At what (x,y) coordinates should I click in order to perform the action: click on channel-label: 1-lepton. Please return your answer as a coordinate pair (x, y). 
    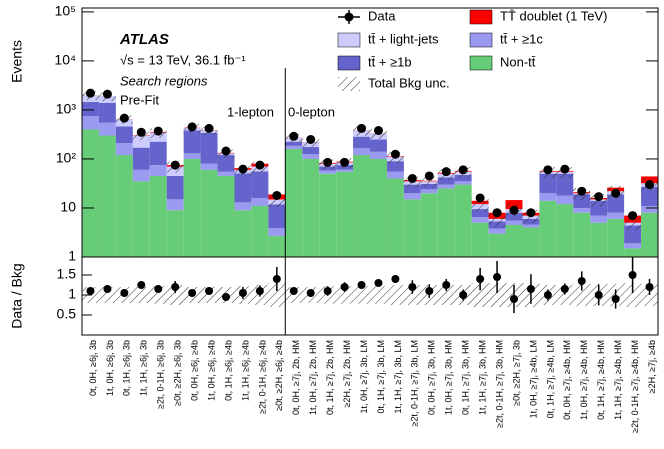
    Looking at the image, I should click on (250, 111).